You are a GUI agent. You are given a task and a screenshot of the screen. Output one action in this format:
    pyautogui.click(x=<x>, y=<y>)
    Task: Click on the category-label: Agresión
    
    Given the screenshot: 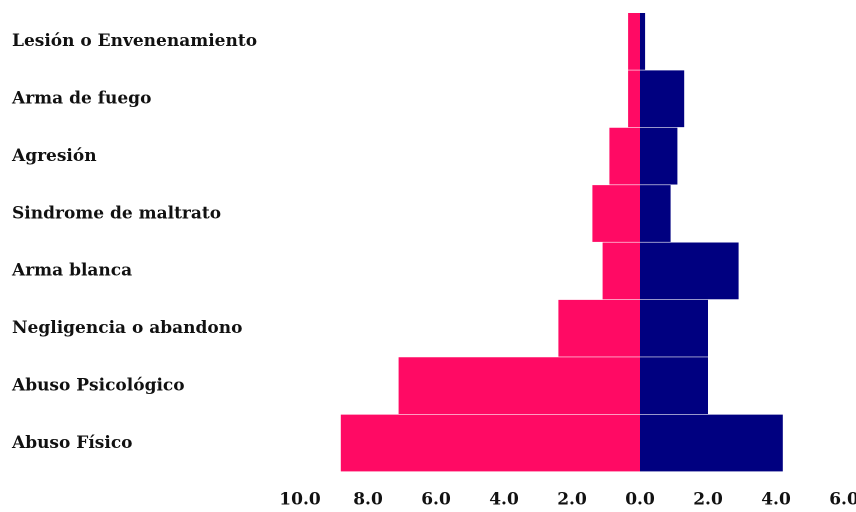 What is the action you would take?
    pyautogui.click(x=54, y=156)
    